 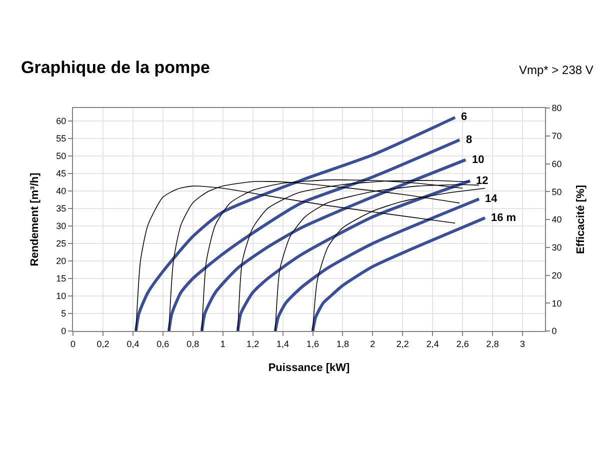 I want to click on x-axis-title: Puissance [kW], so click(x=309, y=368).